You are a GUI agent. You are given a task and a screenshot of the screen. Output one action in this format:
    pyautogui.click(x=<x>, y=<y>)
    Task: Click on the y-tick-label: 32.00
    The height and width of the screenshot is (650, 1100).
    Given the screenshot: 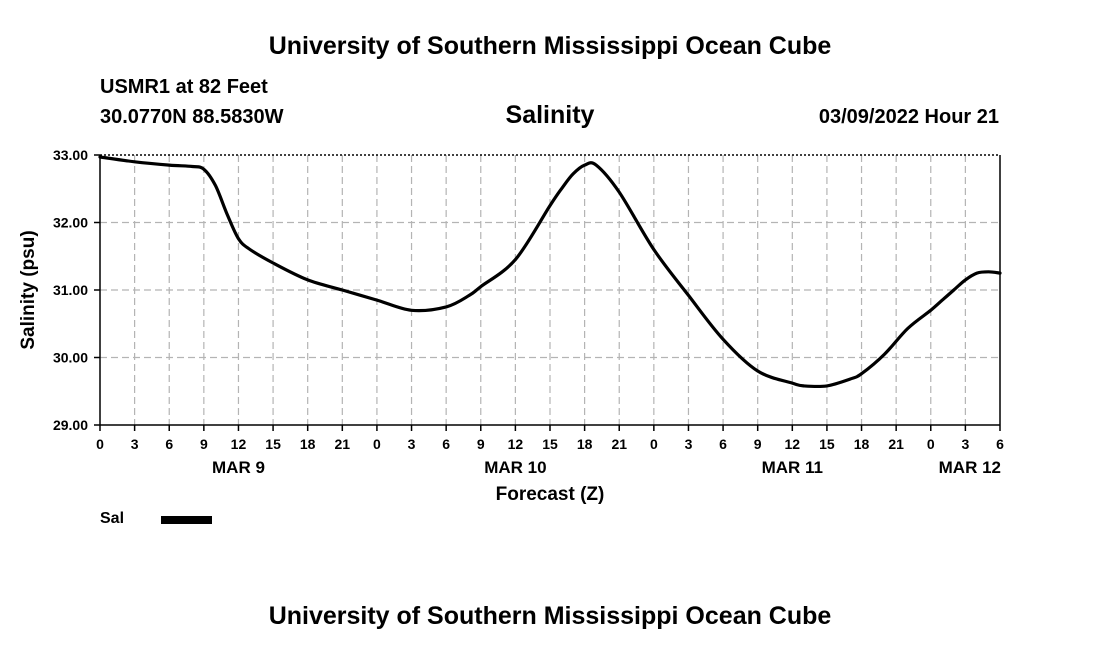 What is the action you would take?
    pyautogui.click(x=70, y=223)
    